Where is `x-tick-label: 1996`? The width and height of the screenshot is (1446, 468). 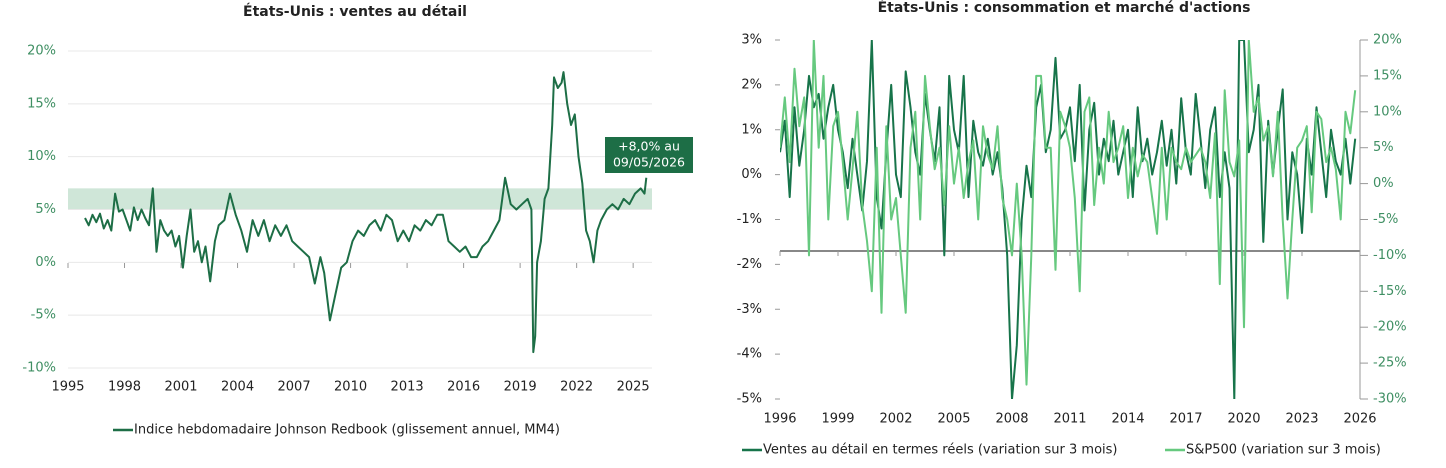
x-tick-label: 1996 is located at coordinates (779, 419).